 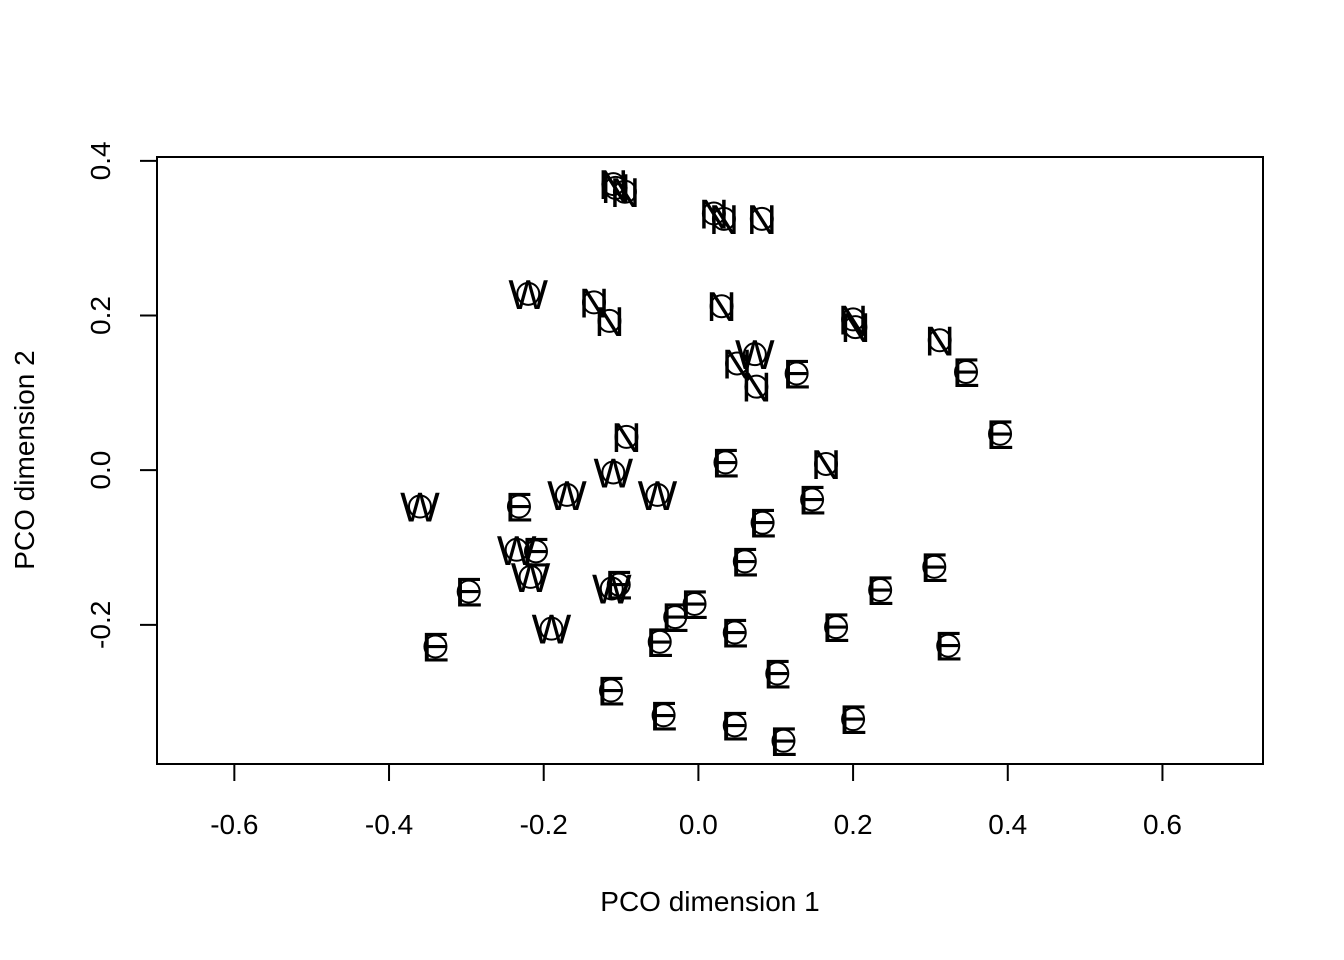 I want to click on y-tick-label: -0.2, so click(x=100, y=625).